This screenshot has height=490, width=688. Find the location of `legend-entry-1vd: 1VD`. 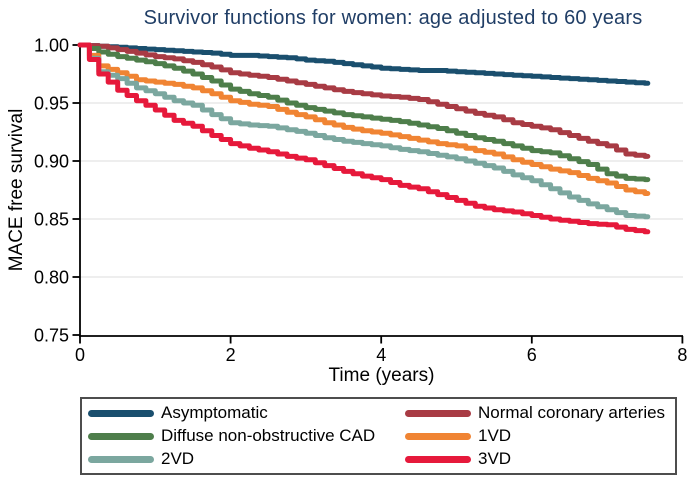

legend-entry-1vd: 1VD is located at coordinates (540, 436).